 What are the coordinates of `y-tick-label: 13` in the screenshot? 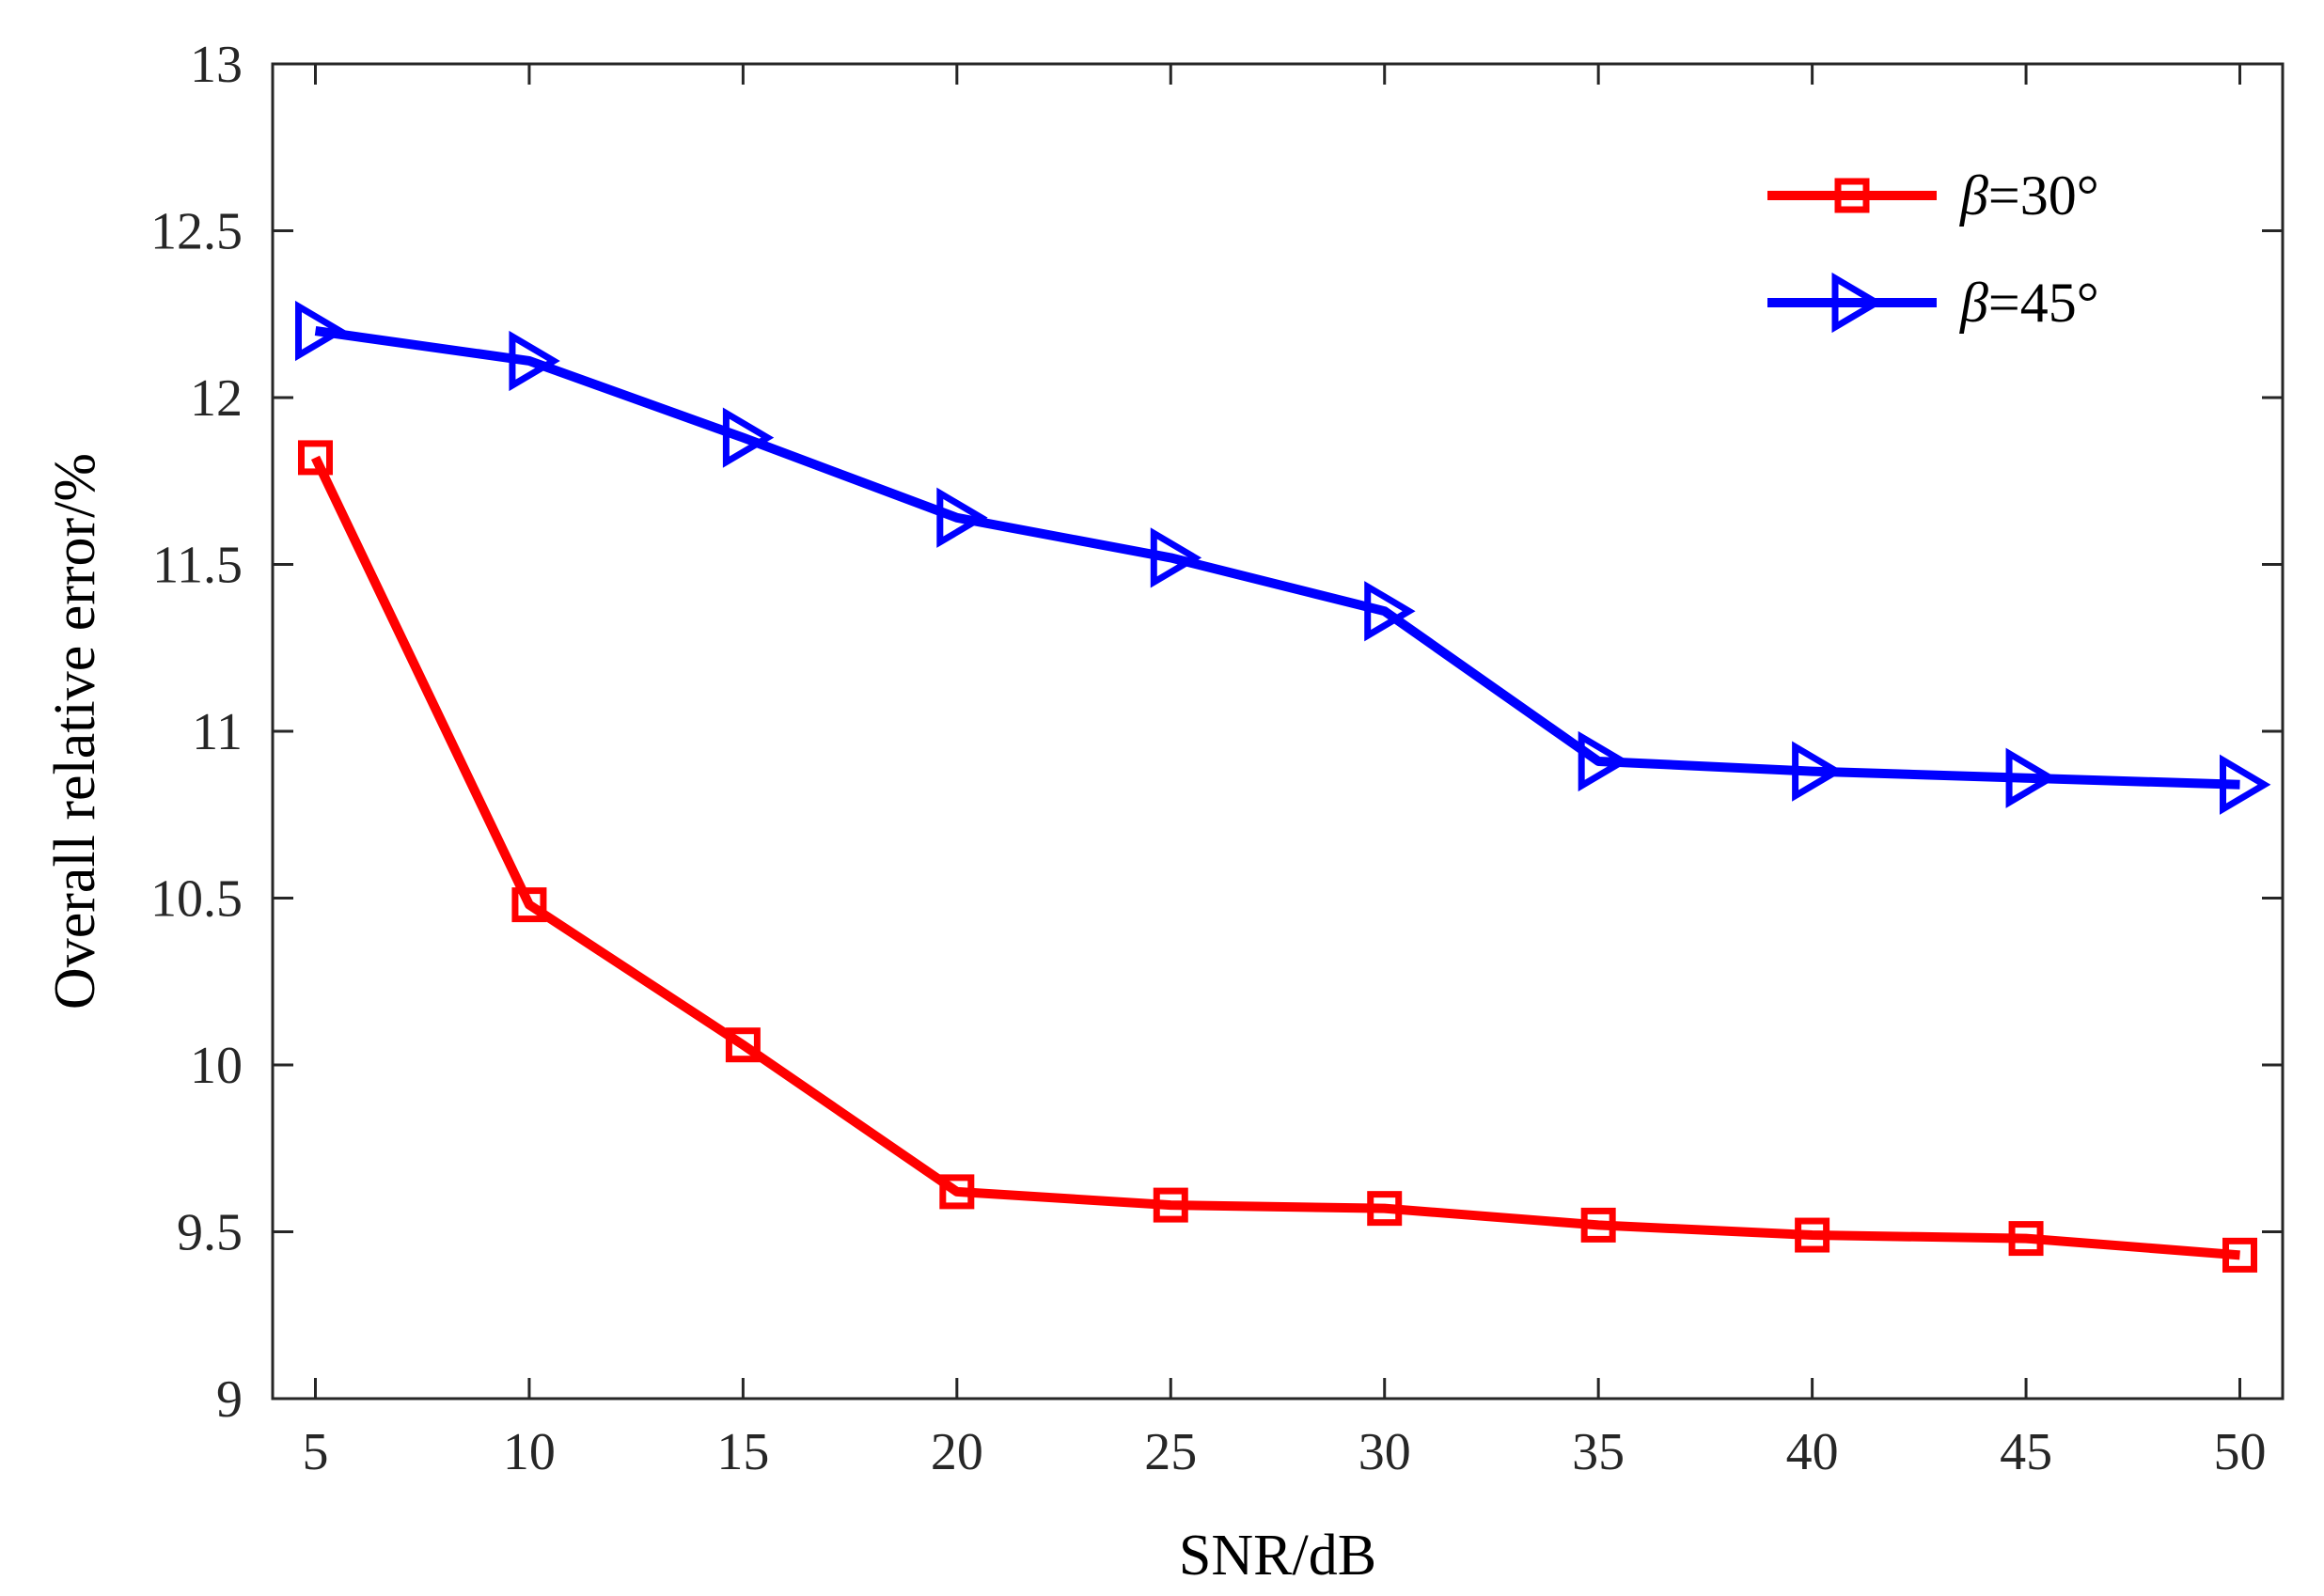 It's located at (216, 65).